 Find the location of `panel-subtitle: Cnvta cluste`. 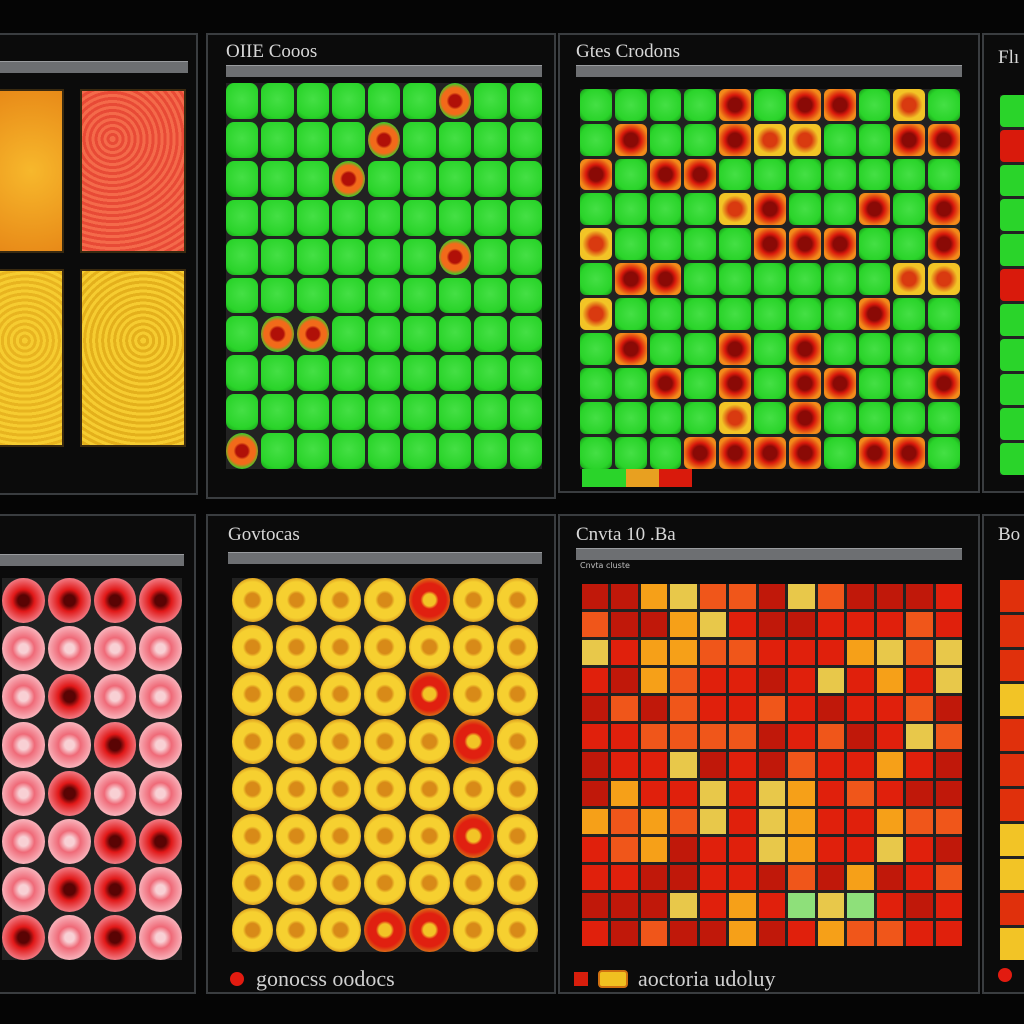

panel-subtitle: Cnvta cluste is located at coordinates (605, 565).